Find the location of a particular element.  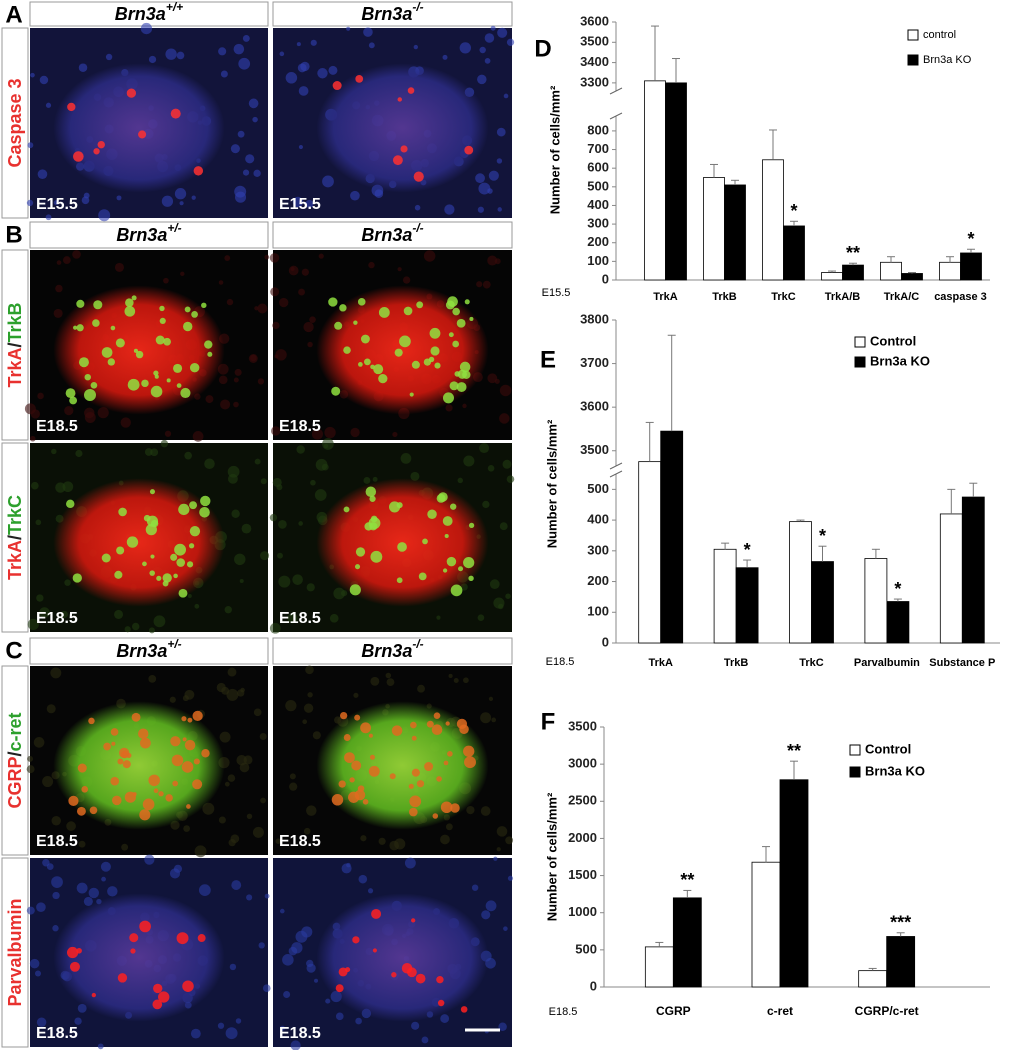

x-tick-label: TrkB is located at coordinates (736, 663).